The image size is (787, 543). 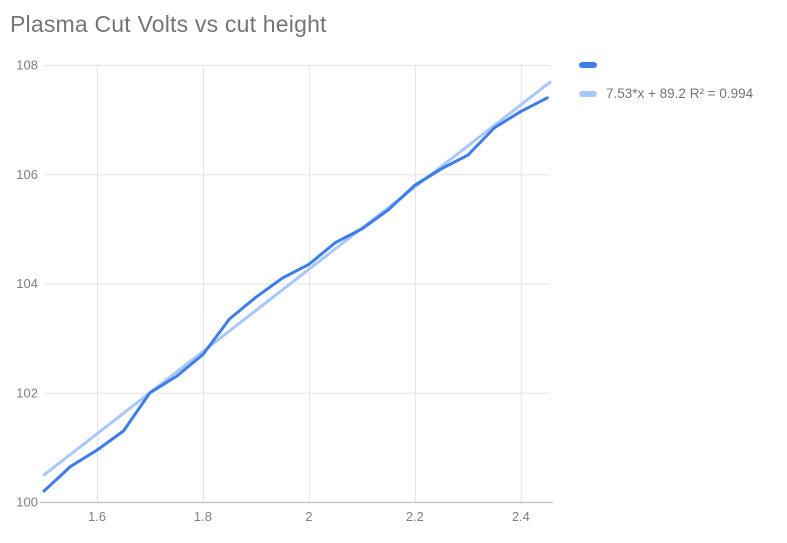 What do you see at coordinates (27, 174) in the screenshot?
I see `y-tick-label: 106` at bounding box center [27, 174].